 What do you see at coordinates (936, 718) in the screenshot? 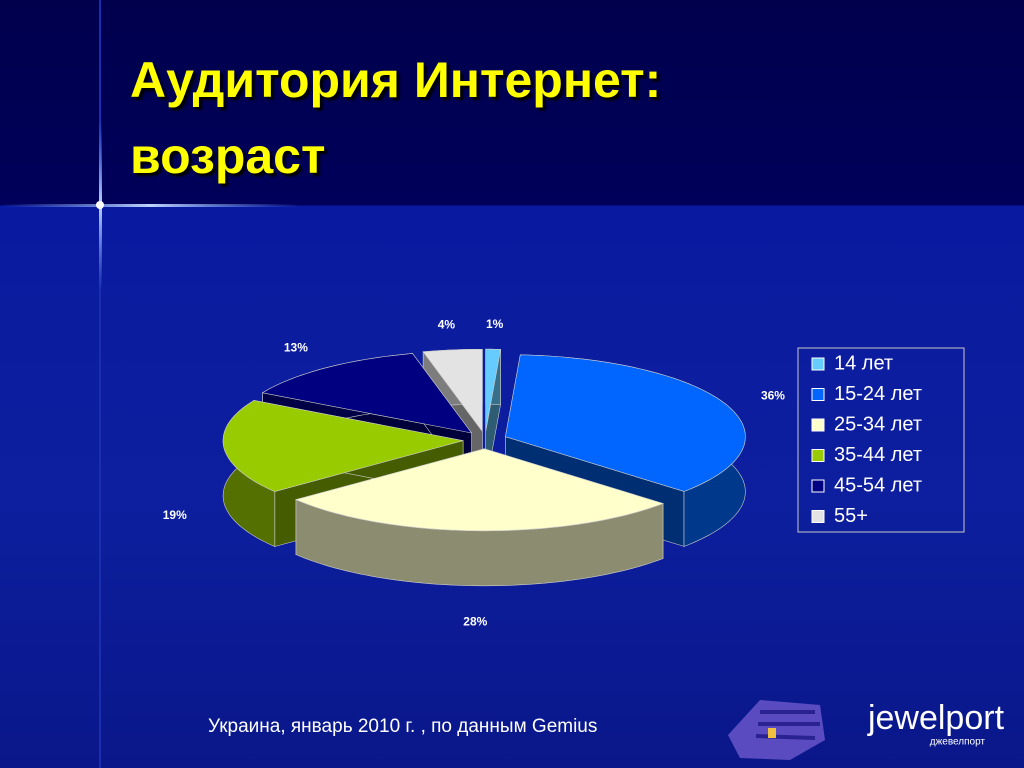
I see `logo-name: jewelport` at bounding box center [936, 718].